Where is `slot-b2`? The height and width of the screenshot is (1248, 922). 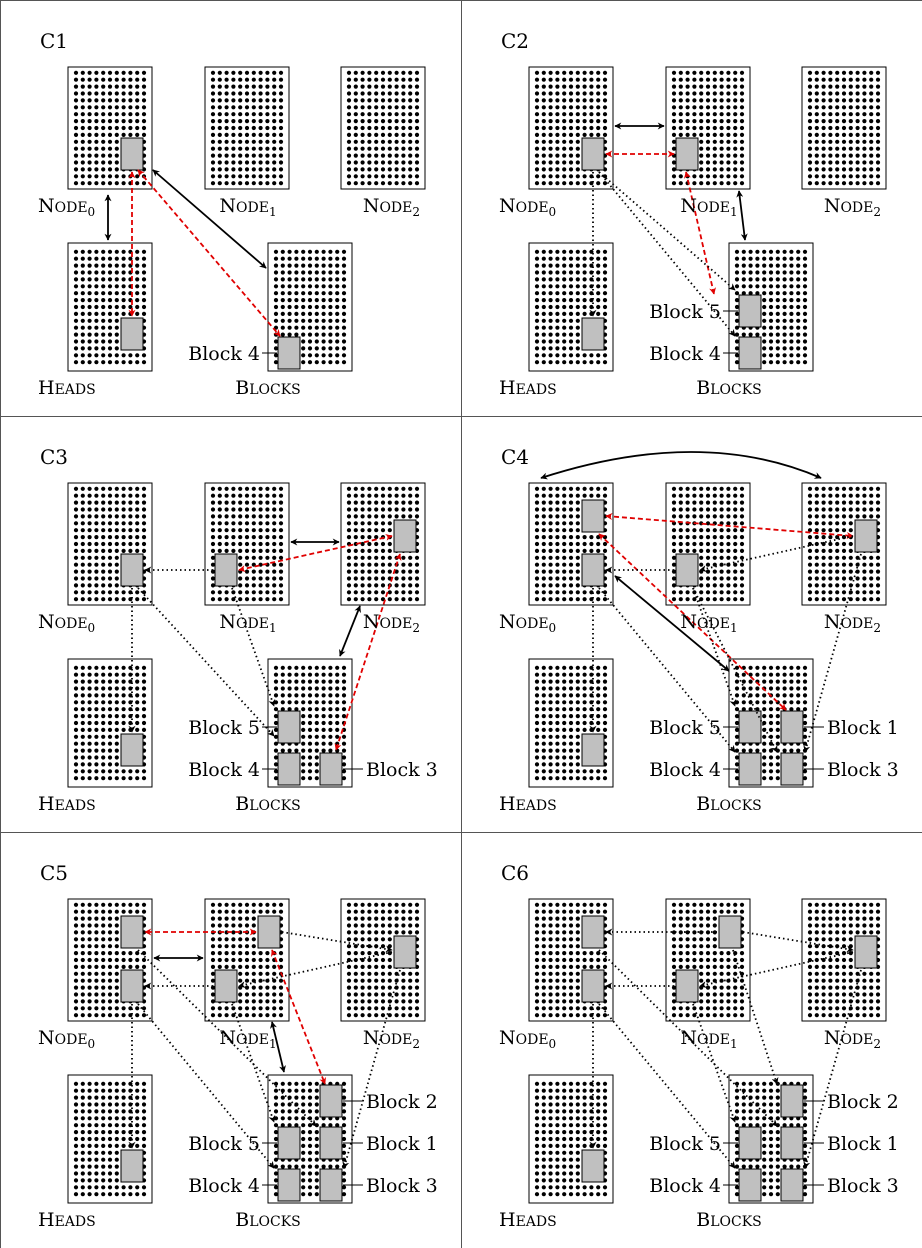 slot-b2 is located at coordinates (792, 1101).